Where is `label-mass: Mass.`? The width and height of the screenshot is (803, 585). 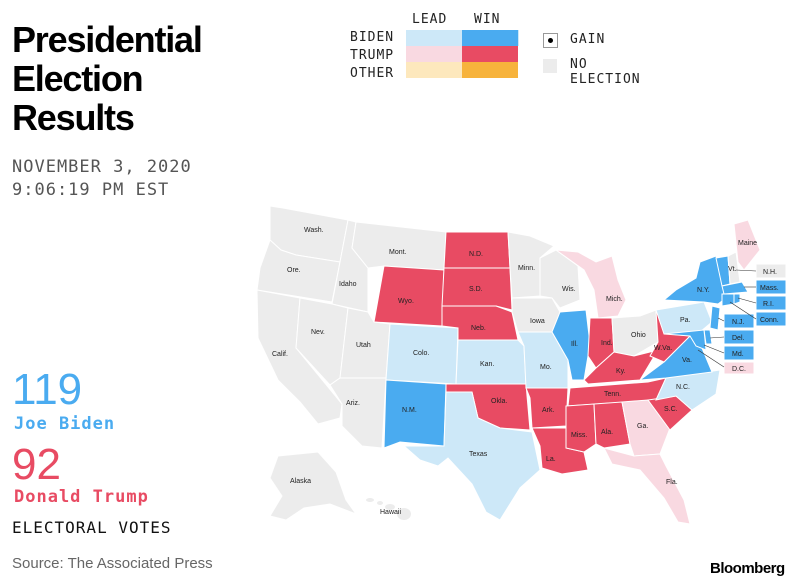 label-mass: Mass. is located at coordinates (769, 288).